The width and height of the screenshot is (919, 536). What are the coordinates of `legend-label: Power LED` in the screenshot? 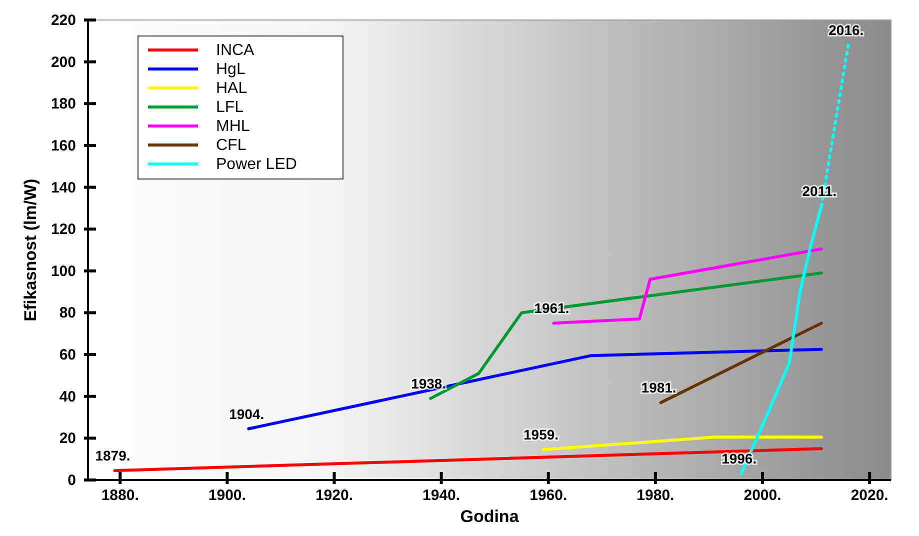 It's located at (256, 164).